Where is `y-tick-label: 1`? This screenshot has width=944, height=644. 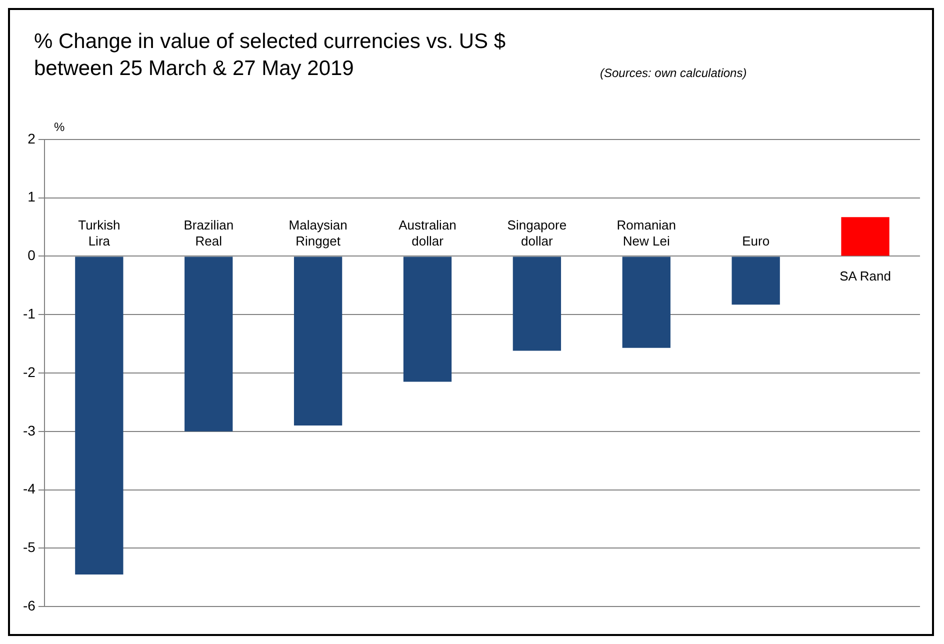
y-tick-label: 1 is located at coordinates (32, 196).